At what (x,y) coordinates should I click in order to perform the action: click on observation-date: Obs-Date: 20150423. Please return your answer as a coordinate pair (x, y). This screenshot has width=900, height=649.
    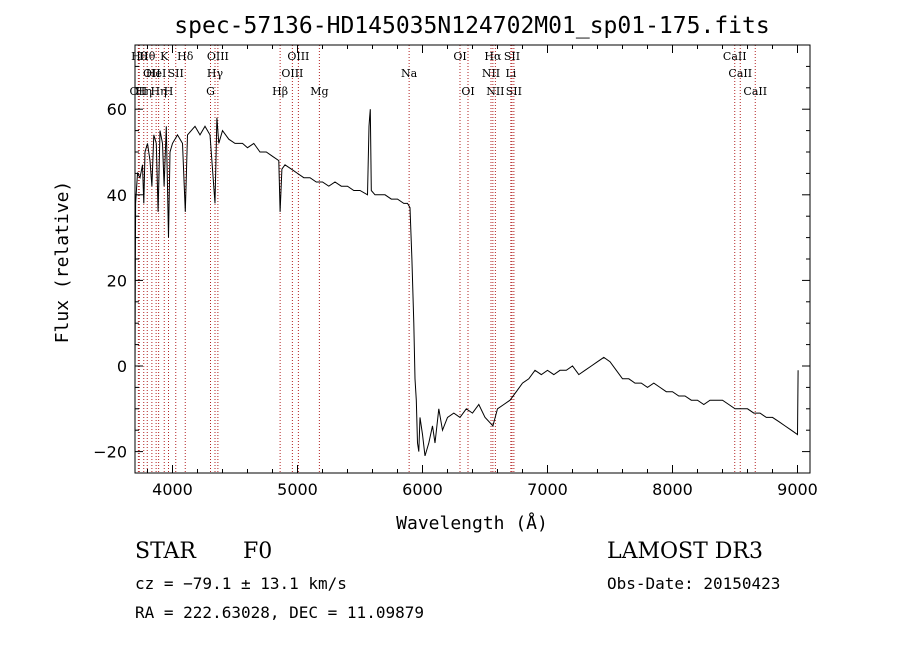
    Looking at the image, I should click on (694, 583).